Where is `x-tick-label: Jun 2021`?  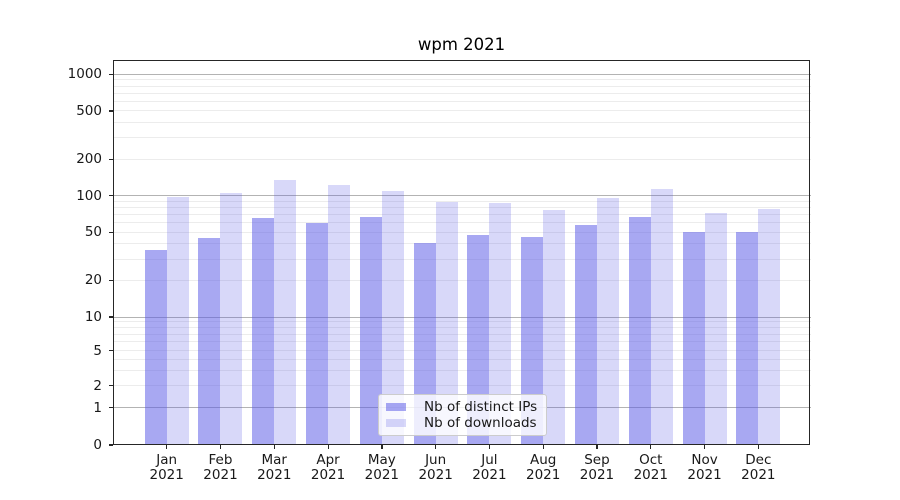 x-tick-label: Jun 2021 is located at coordinates (436, 468).